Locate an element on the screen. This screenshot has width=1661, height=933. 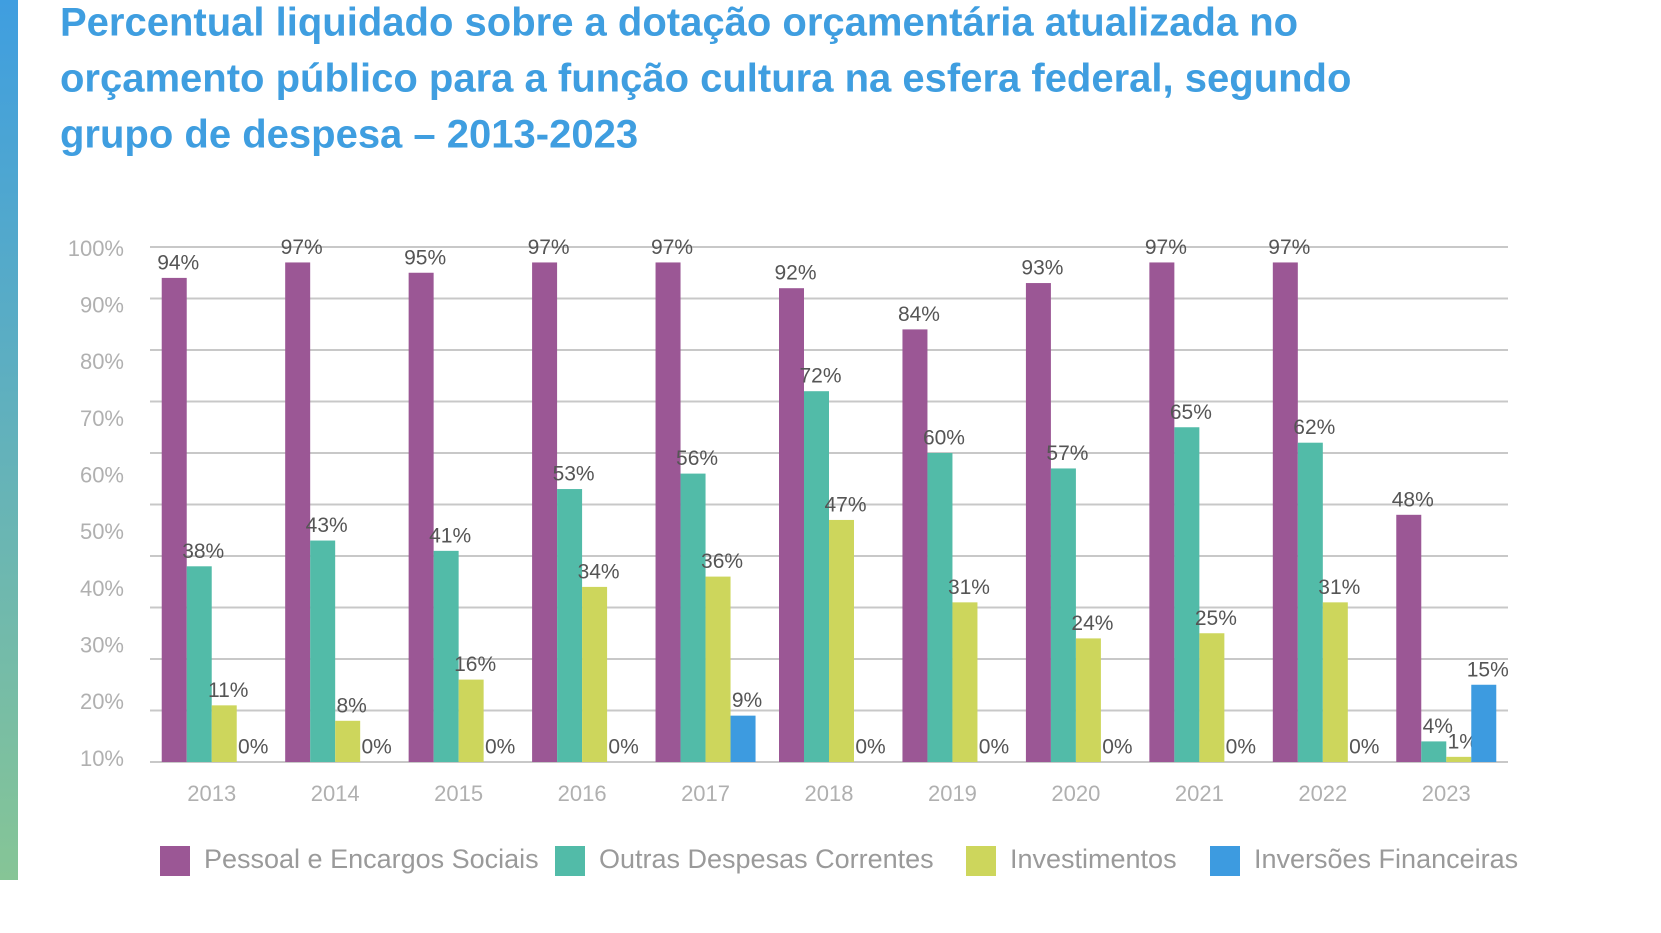
x-tick-label: 2014 is located at coordinates (335, 793).